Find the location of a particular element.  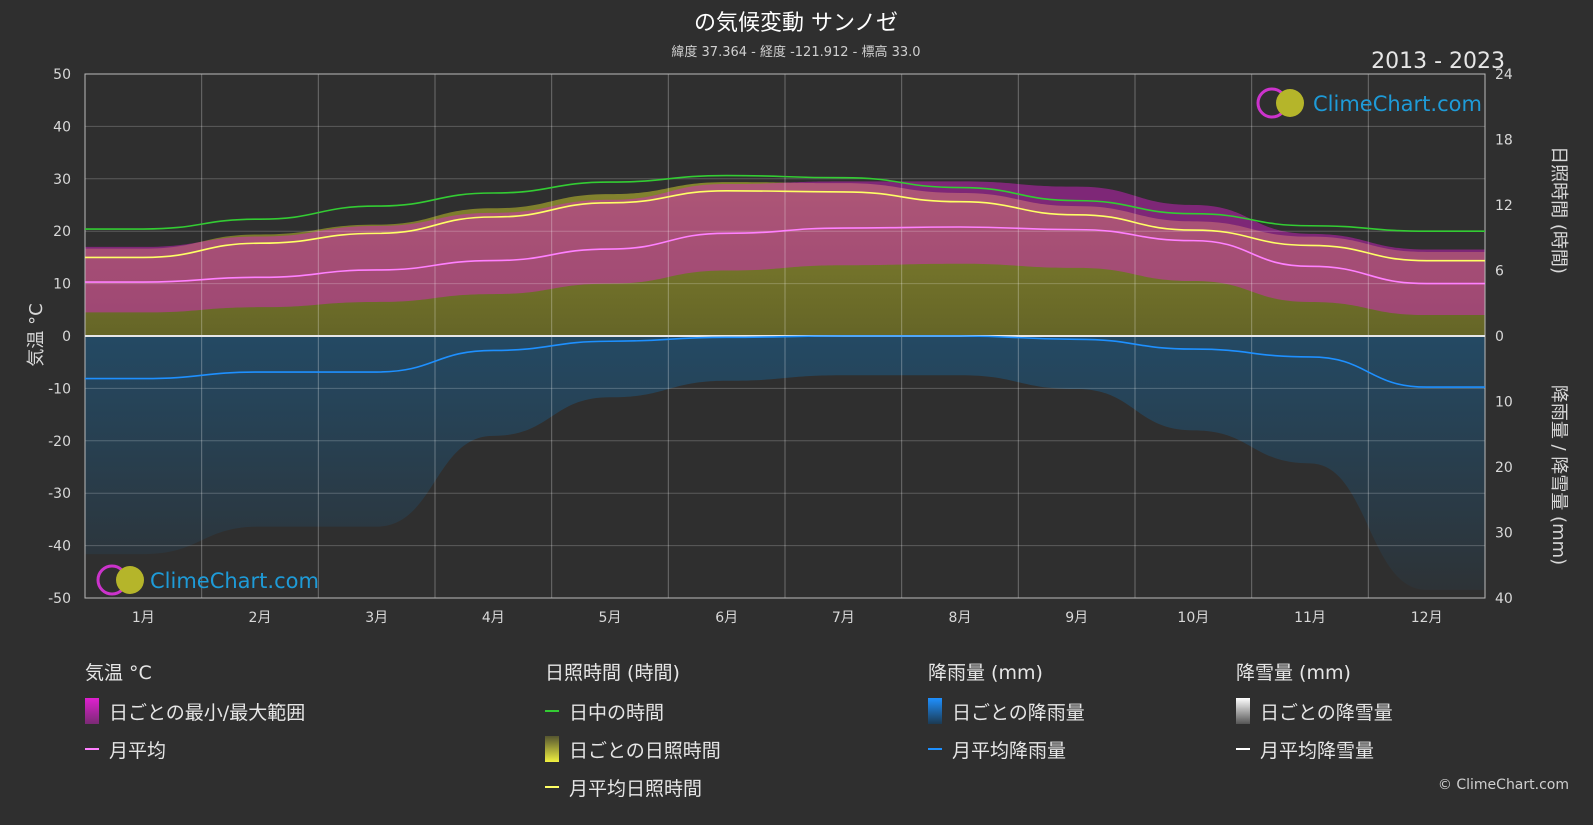

legend-temp-avg-label: 月平均 is located at coordinates (138, 750).